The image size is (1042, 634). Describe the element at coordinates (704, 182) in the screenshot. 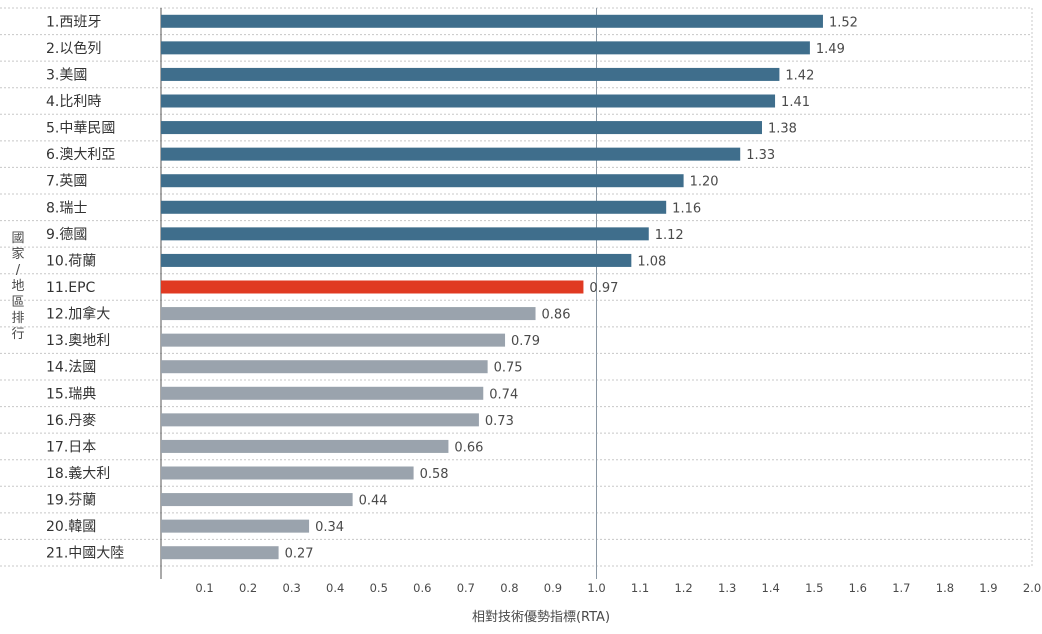

I see `value-label: 1.20` at that location.